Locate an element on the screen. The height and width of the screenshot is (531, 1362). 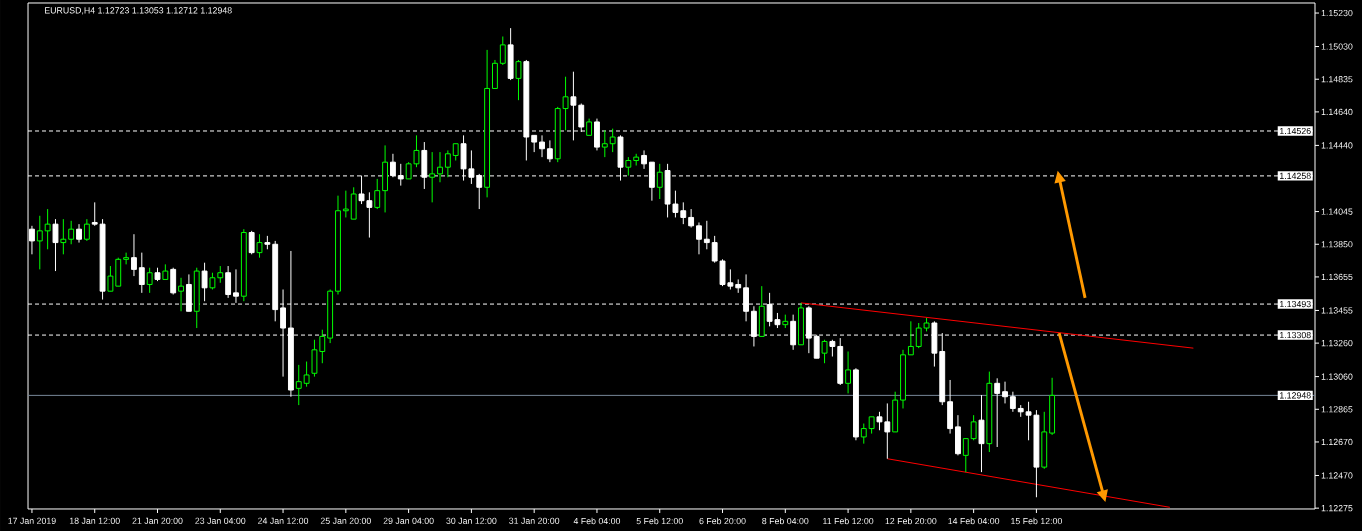
chart-title: EURUSD,H4 1.12723 1.13053 1.12712 1.12948 is located at coordinates (138, 11).